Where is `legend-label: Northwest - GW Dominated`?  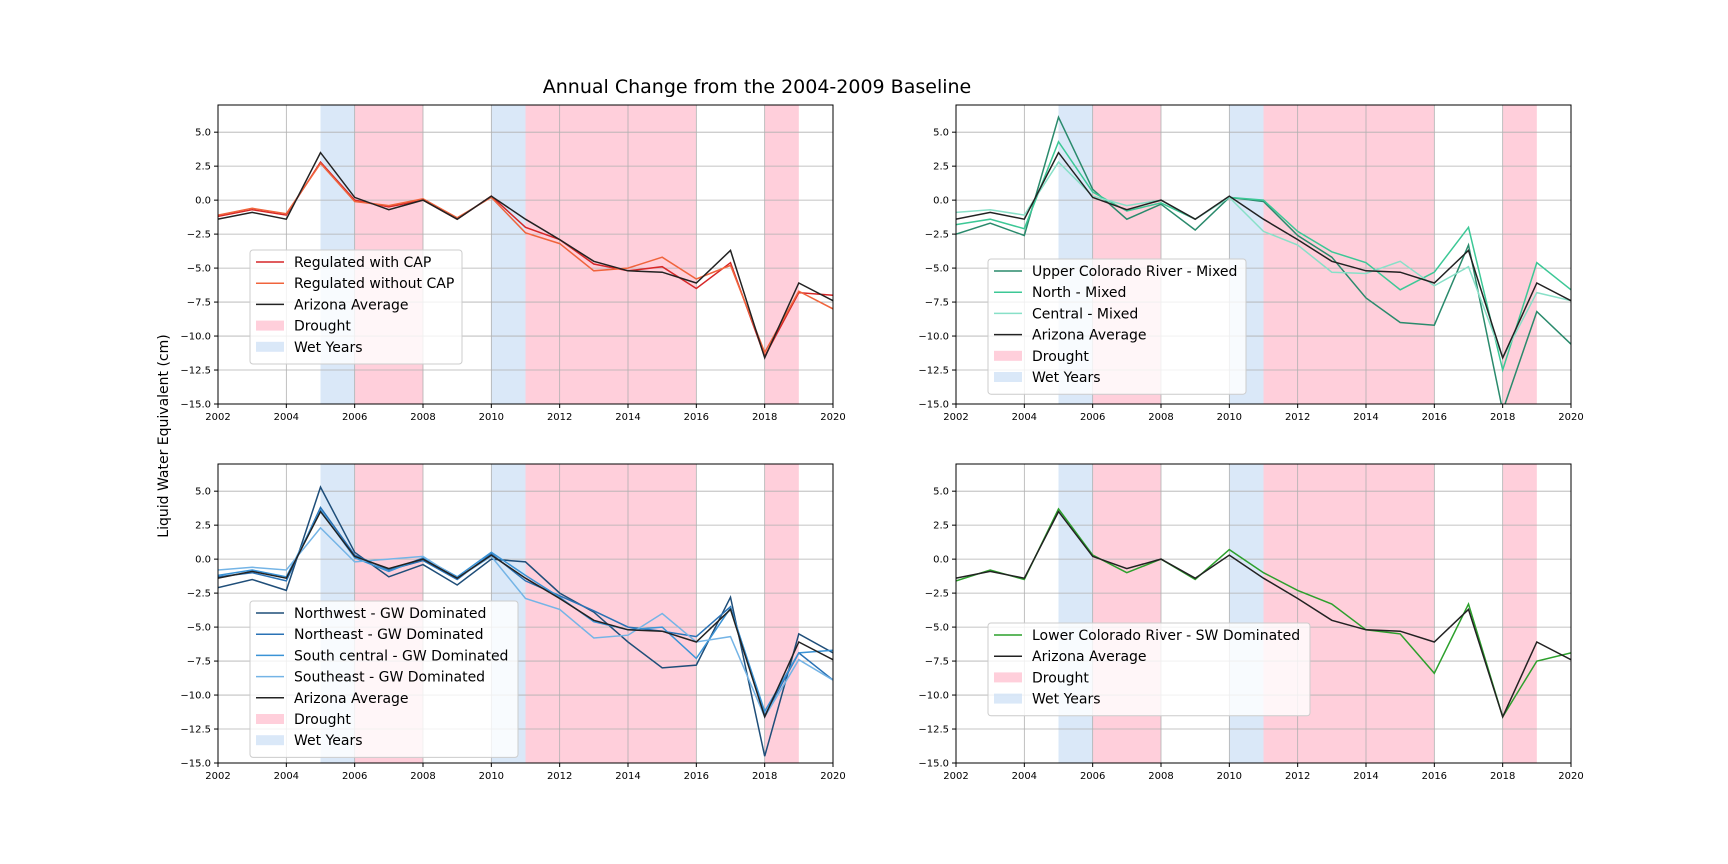 legend-label: Northwest - GW Dominated is located at coordinates (390, 614).